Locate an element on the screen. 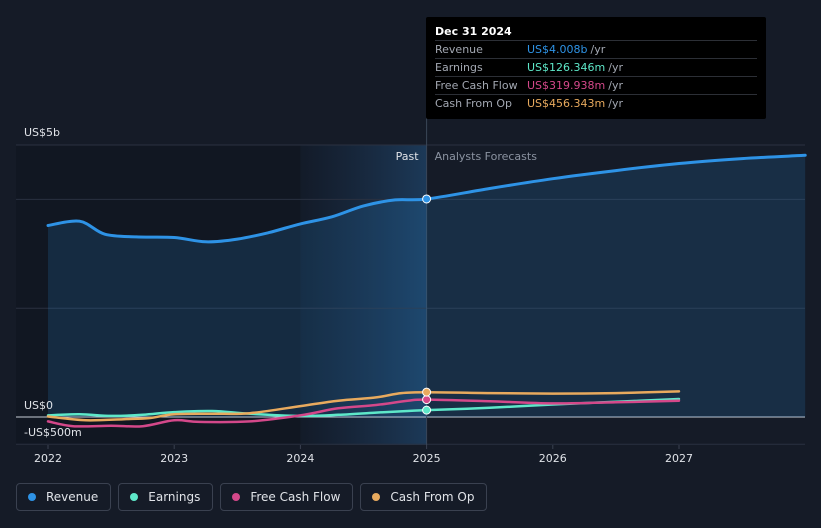  tooltip-date: Dec 31 2024 is located at coordinates (473, 31).